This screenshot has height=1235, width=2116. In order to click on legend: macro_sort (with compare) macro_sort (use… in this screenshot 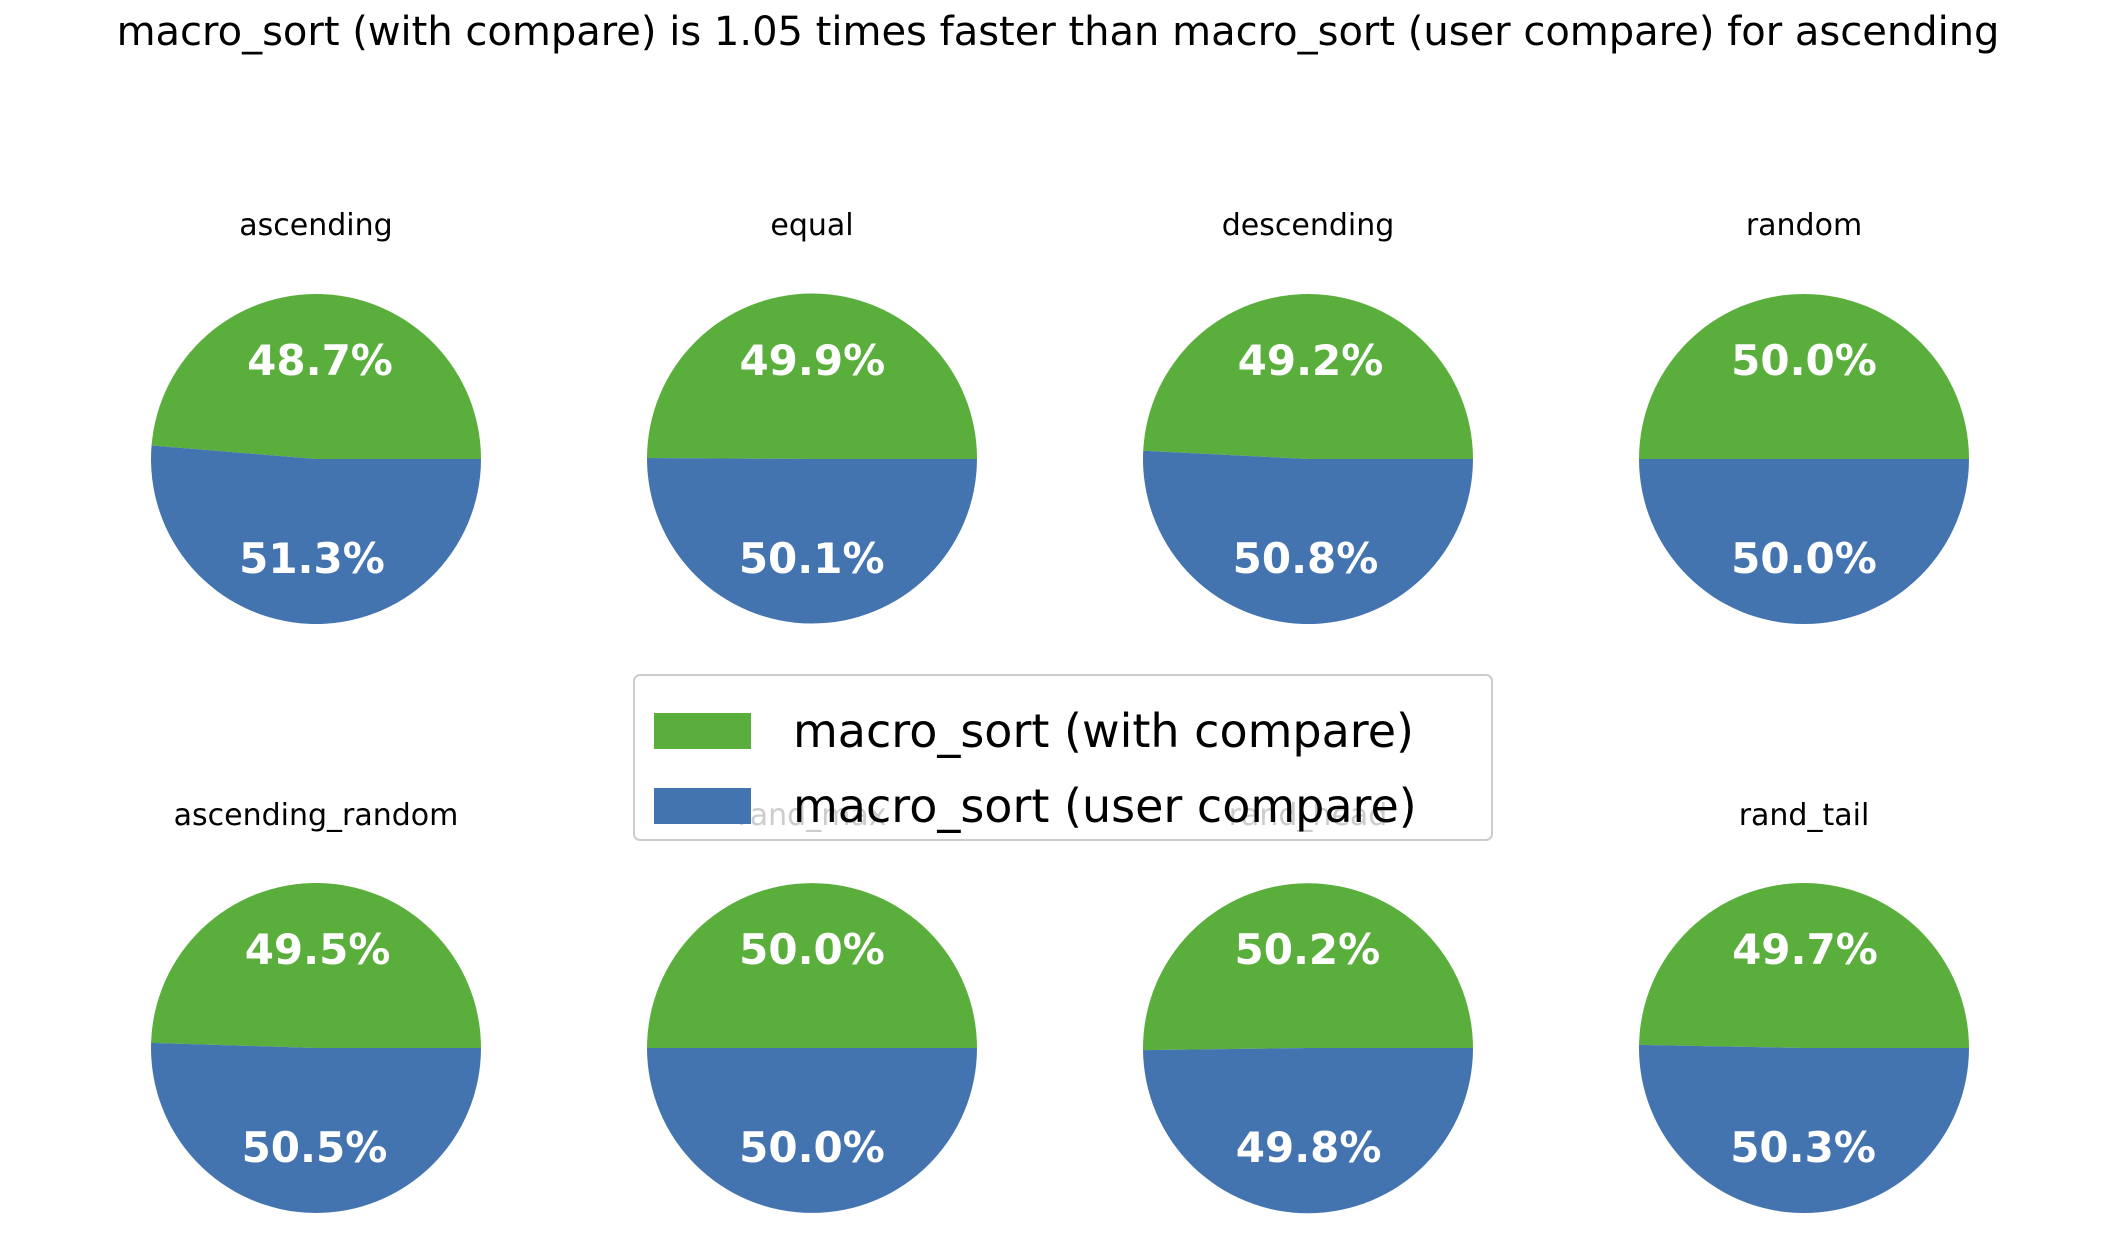, I will do `click(1063, 757)`.